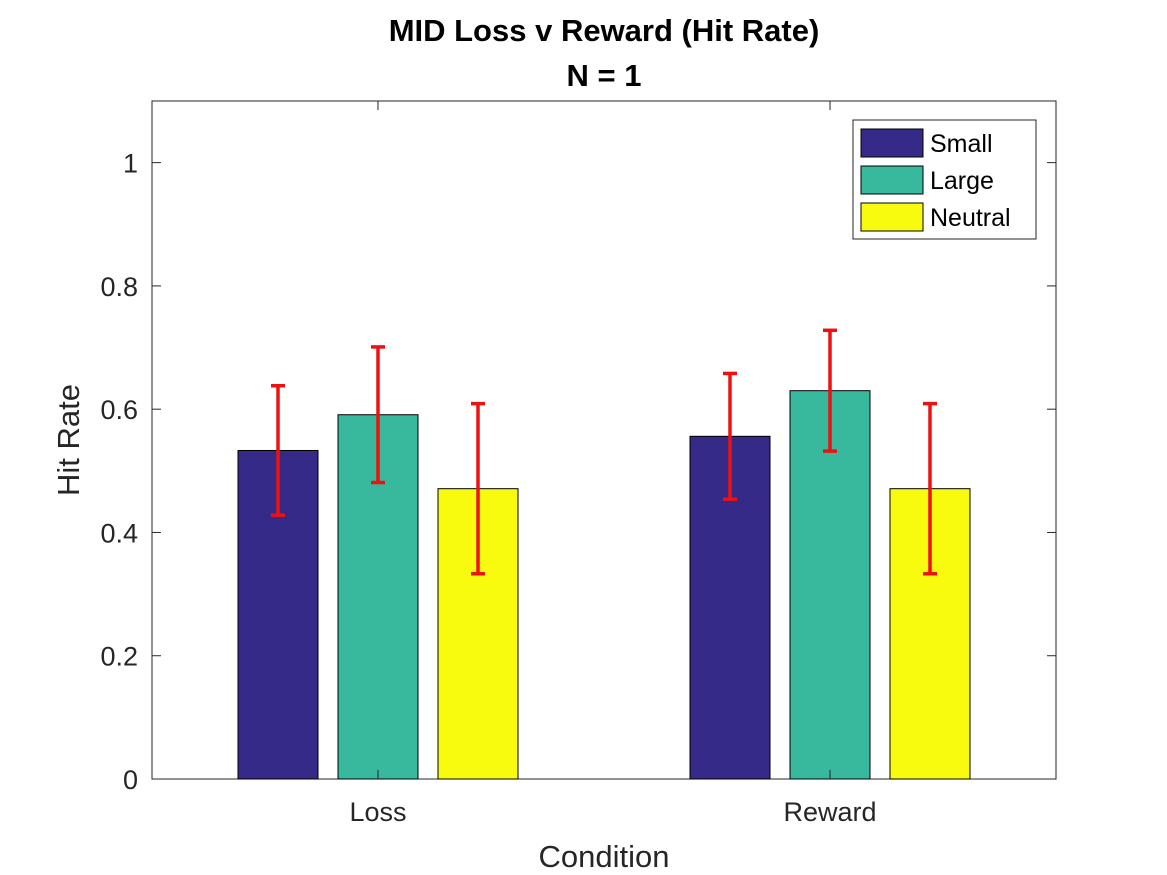 The image size is (1167, 875). What do you see at coordinates (930, 488) in the screenshot?
I see `error-bar-neutral-reward` at bounding box center [930, 488].